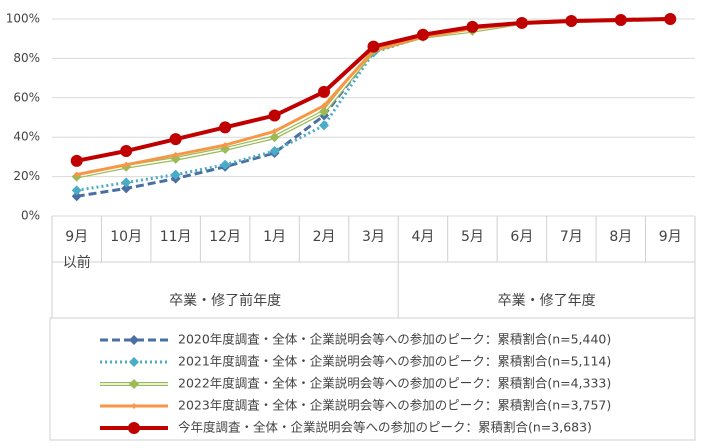  What do you see at coordinates (522, 237) in the screenshot?
I see `x-tick-label: 6月` at bounding box center [522, 237].